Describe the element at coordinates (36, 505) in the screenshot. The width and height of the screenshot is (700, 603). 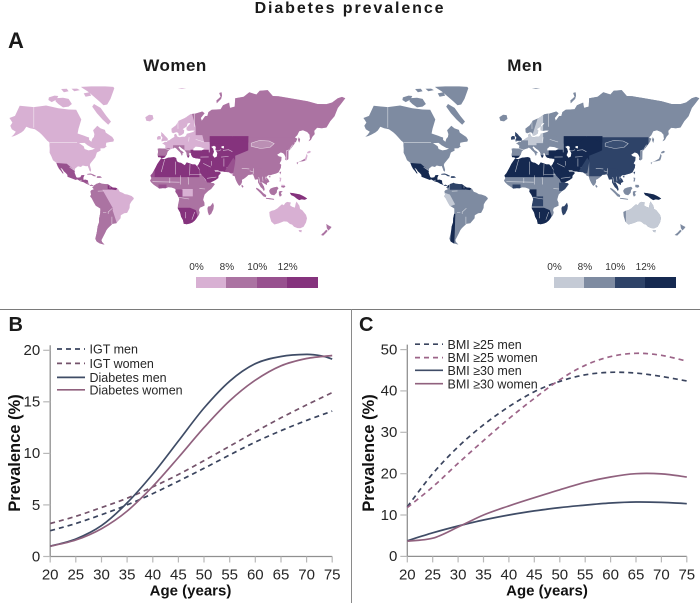
I see `svg-text: 5` at that location.